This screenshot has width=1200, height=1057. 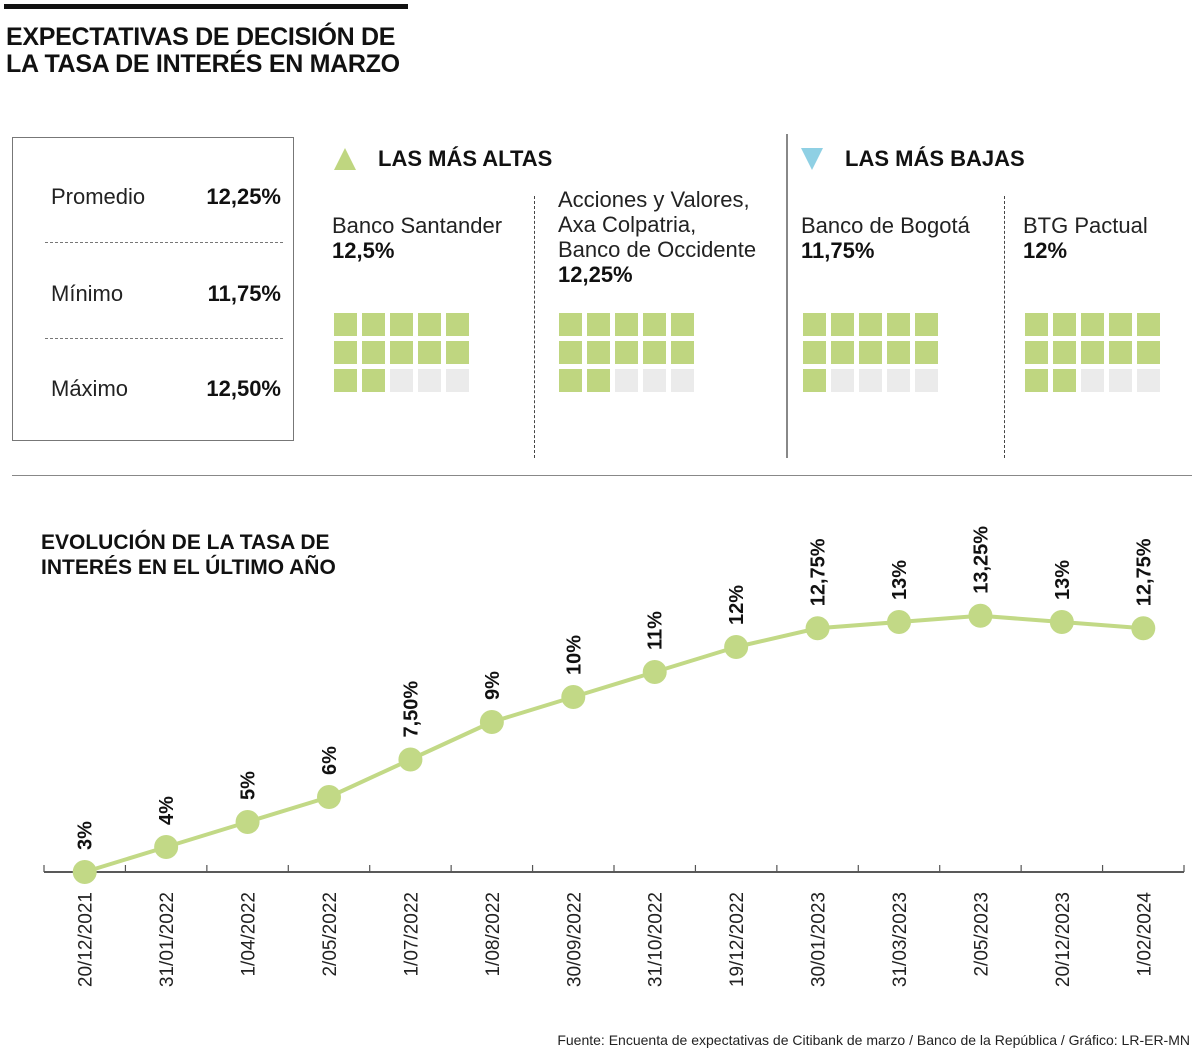 I want to click on stat-label: Mínimo, so click(x=87, y=293).